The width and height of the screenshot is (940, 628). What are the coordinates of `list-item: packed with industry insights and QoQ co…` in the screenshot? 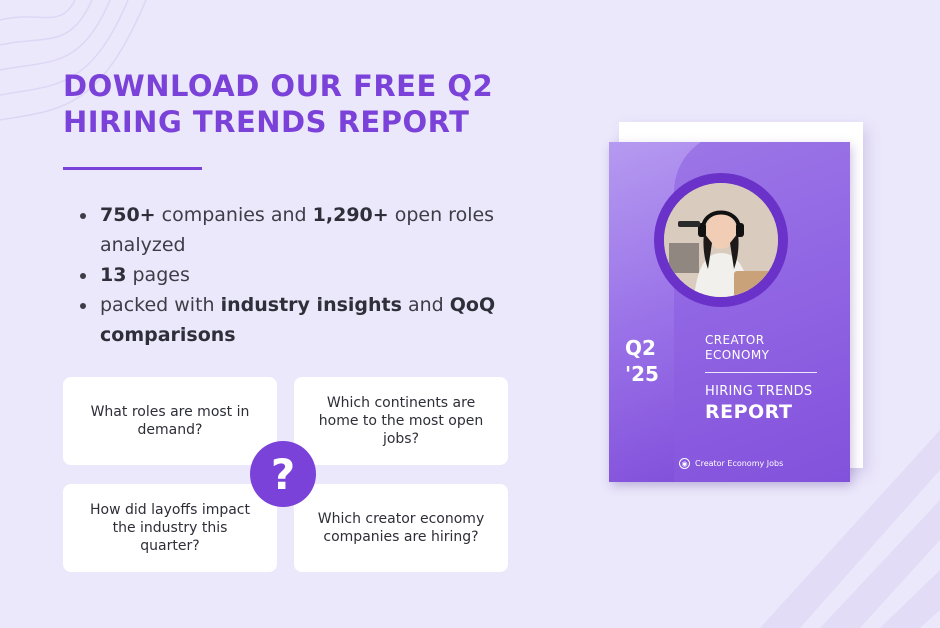 It's located at (328, 320).